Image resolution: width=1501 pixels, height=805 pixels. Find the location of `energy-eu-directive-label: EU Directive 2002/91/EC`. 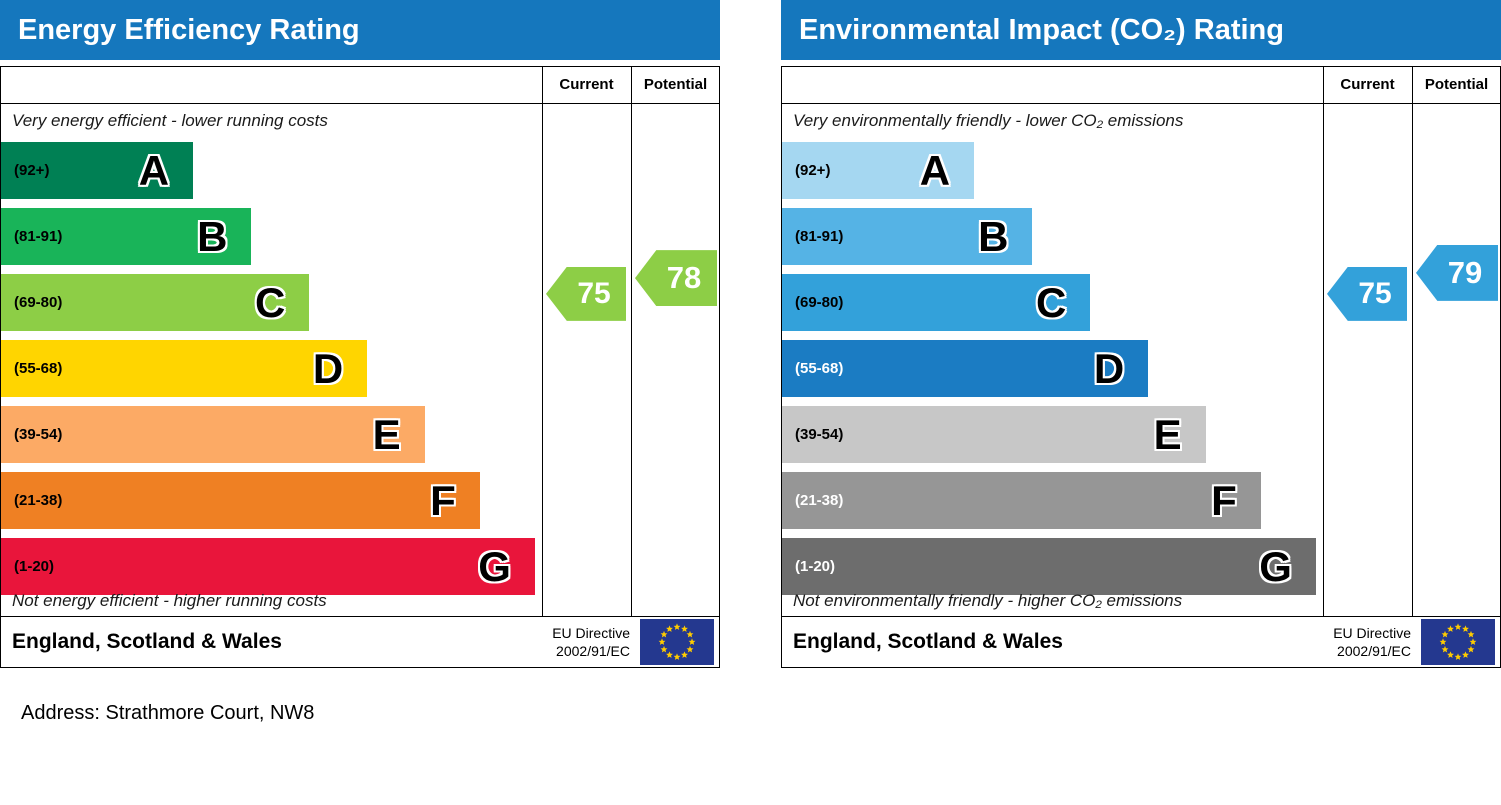

energy-eu-directive-label: EU Directive 2002/91/EC is located at coordinates (591, 642).